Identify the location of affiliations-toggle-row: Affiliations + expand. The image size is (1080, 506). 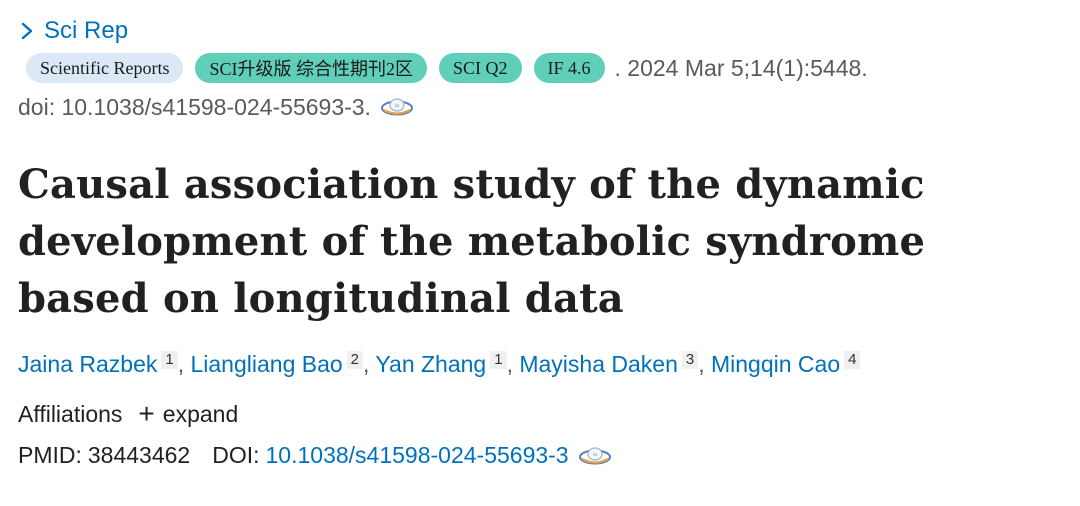
(543, 414).